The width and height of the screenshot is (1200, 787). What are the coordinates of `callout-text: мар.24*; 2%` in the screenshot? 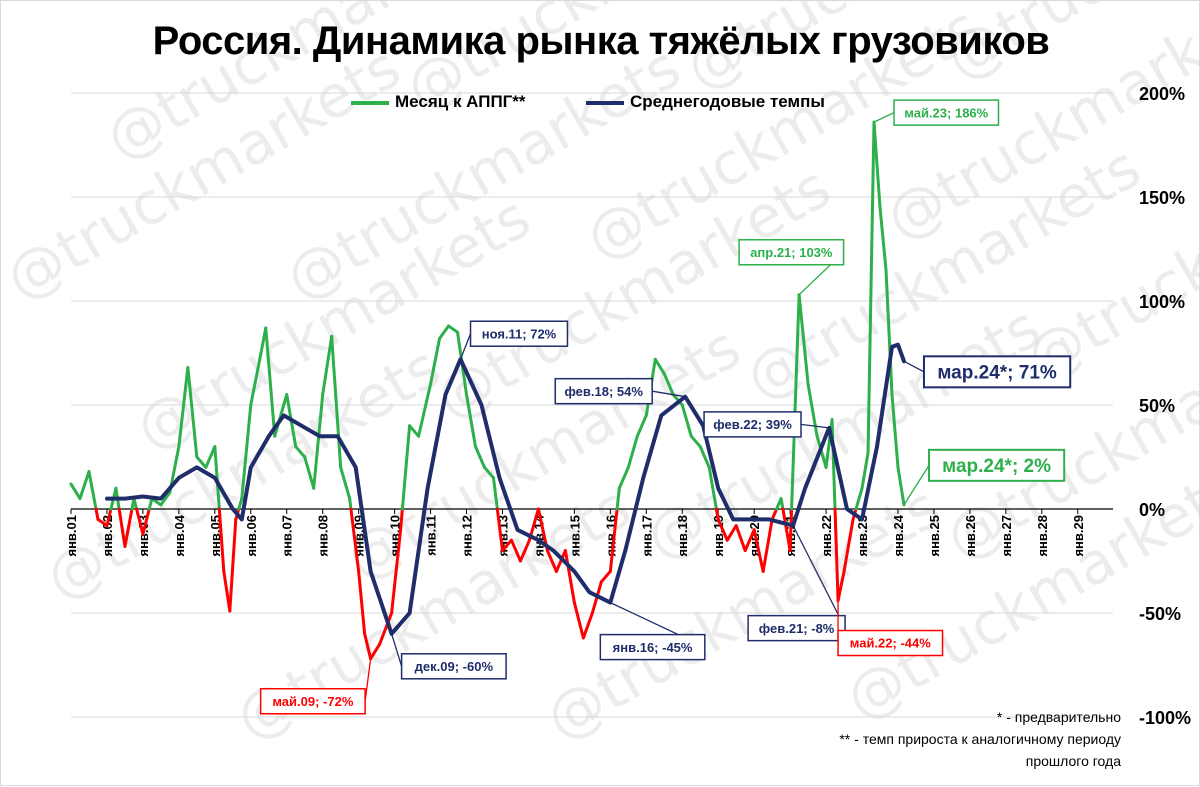 It's located at (996, 466).